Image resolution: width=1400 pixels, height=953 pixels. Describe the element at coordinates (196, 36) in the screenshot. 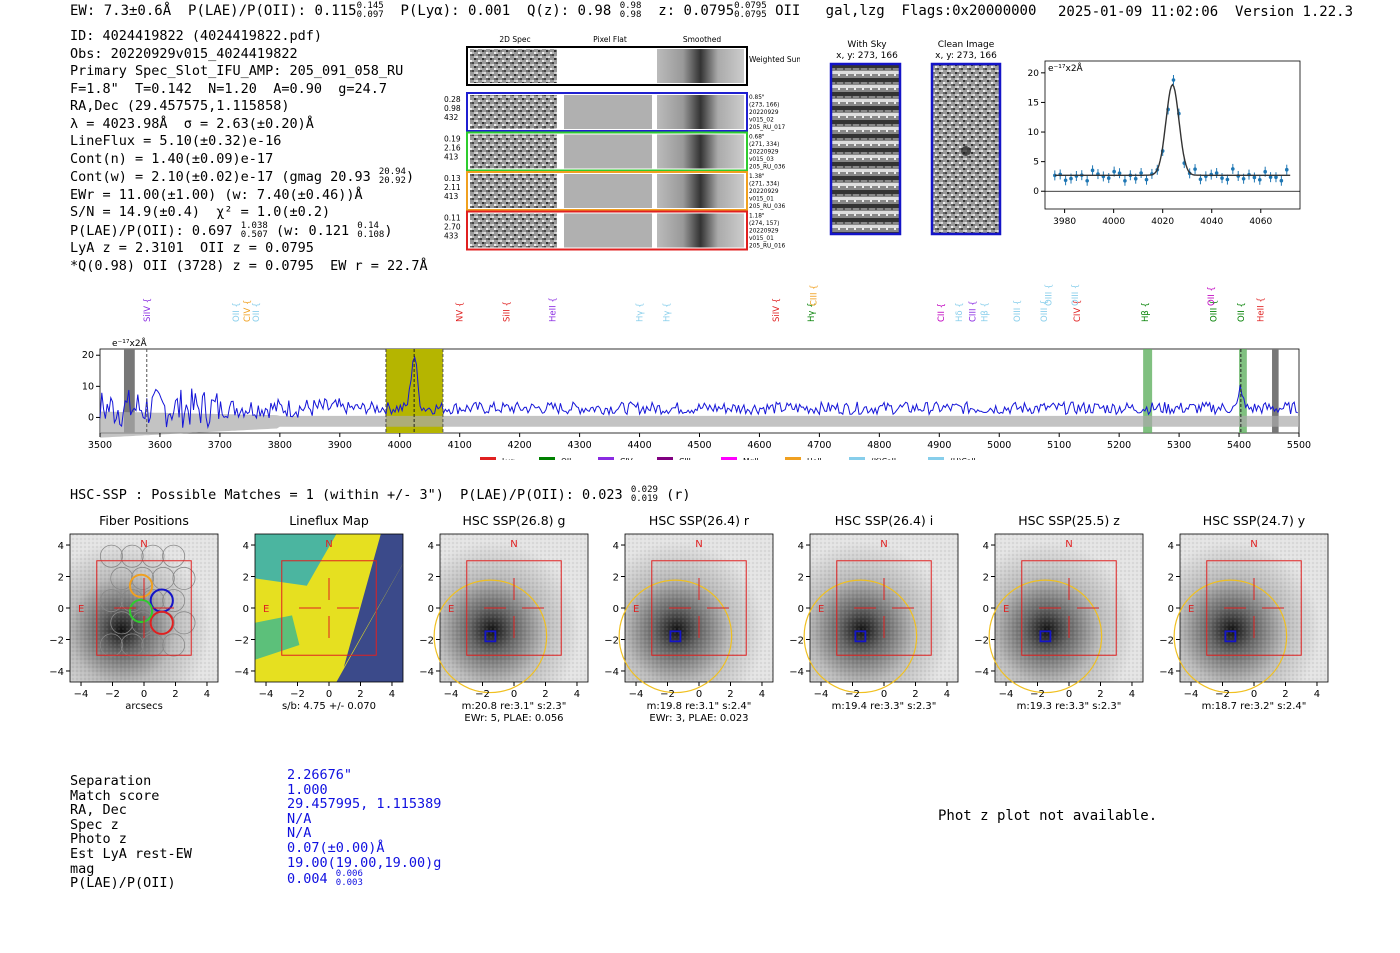

I see `info-id: ID: 4024419822 (4024419822.pdf)` at that location.